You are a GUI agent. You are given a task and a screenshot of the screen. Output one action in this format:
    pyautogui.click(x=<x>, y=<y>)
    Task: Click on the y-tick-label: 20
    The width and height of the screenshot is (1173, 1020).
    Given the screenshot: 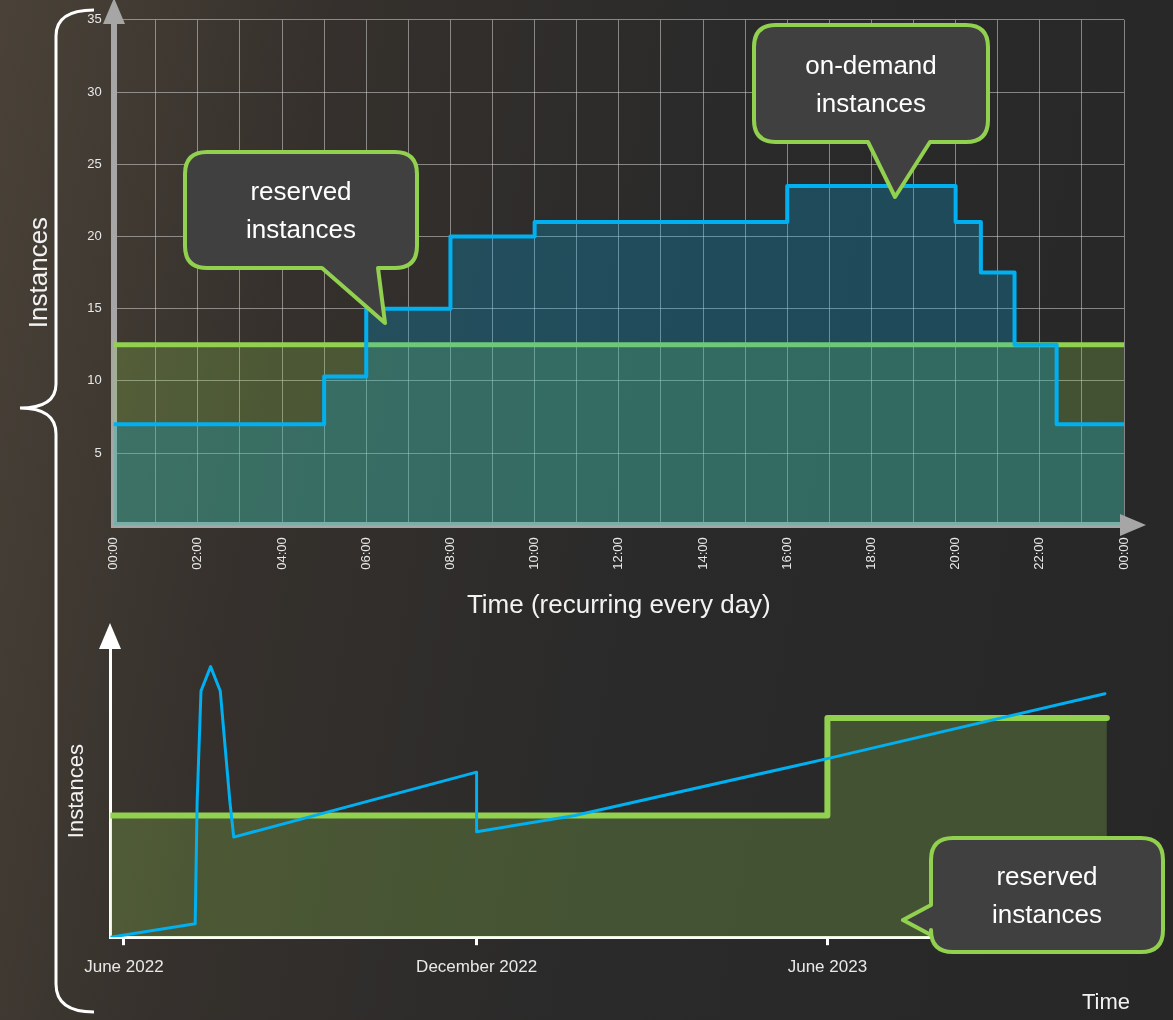 What is the action you would take?
    pyautogui.click(x=94, y=236)
    